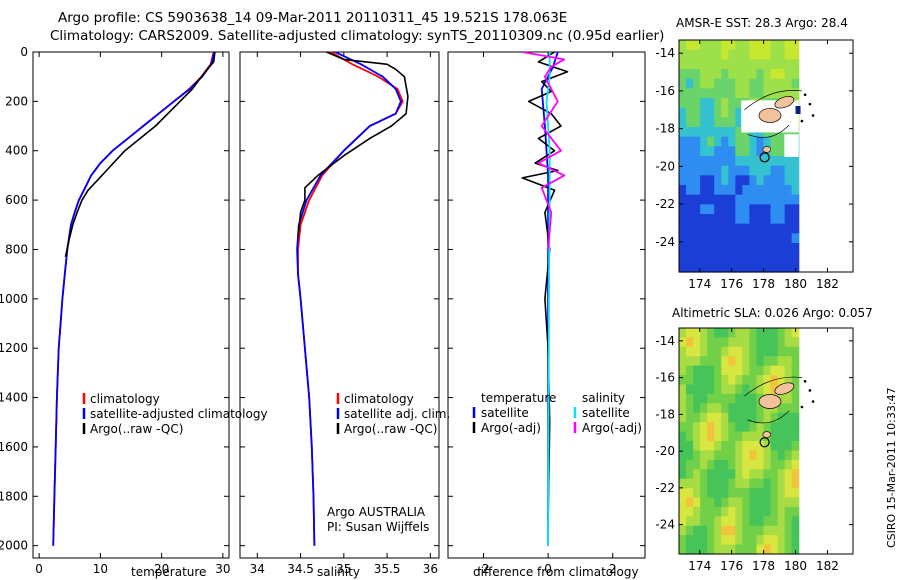  I want to click on sst_map-ytick-label-1: -22, so click(665, 204).